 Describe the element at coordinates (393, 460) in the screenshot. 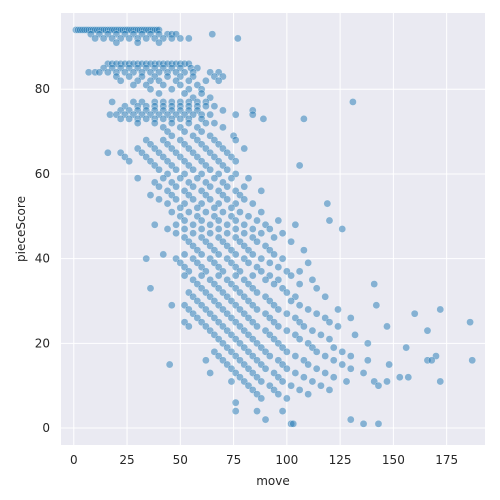

I see `x-tick-label: 150` at that location.